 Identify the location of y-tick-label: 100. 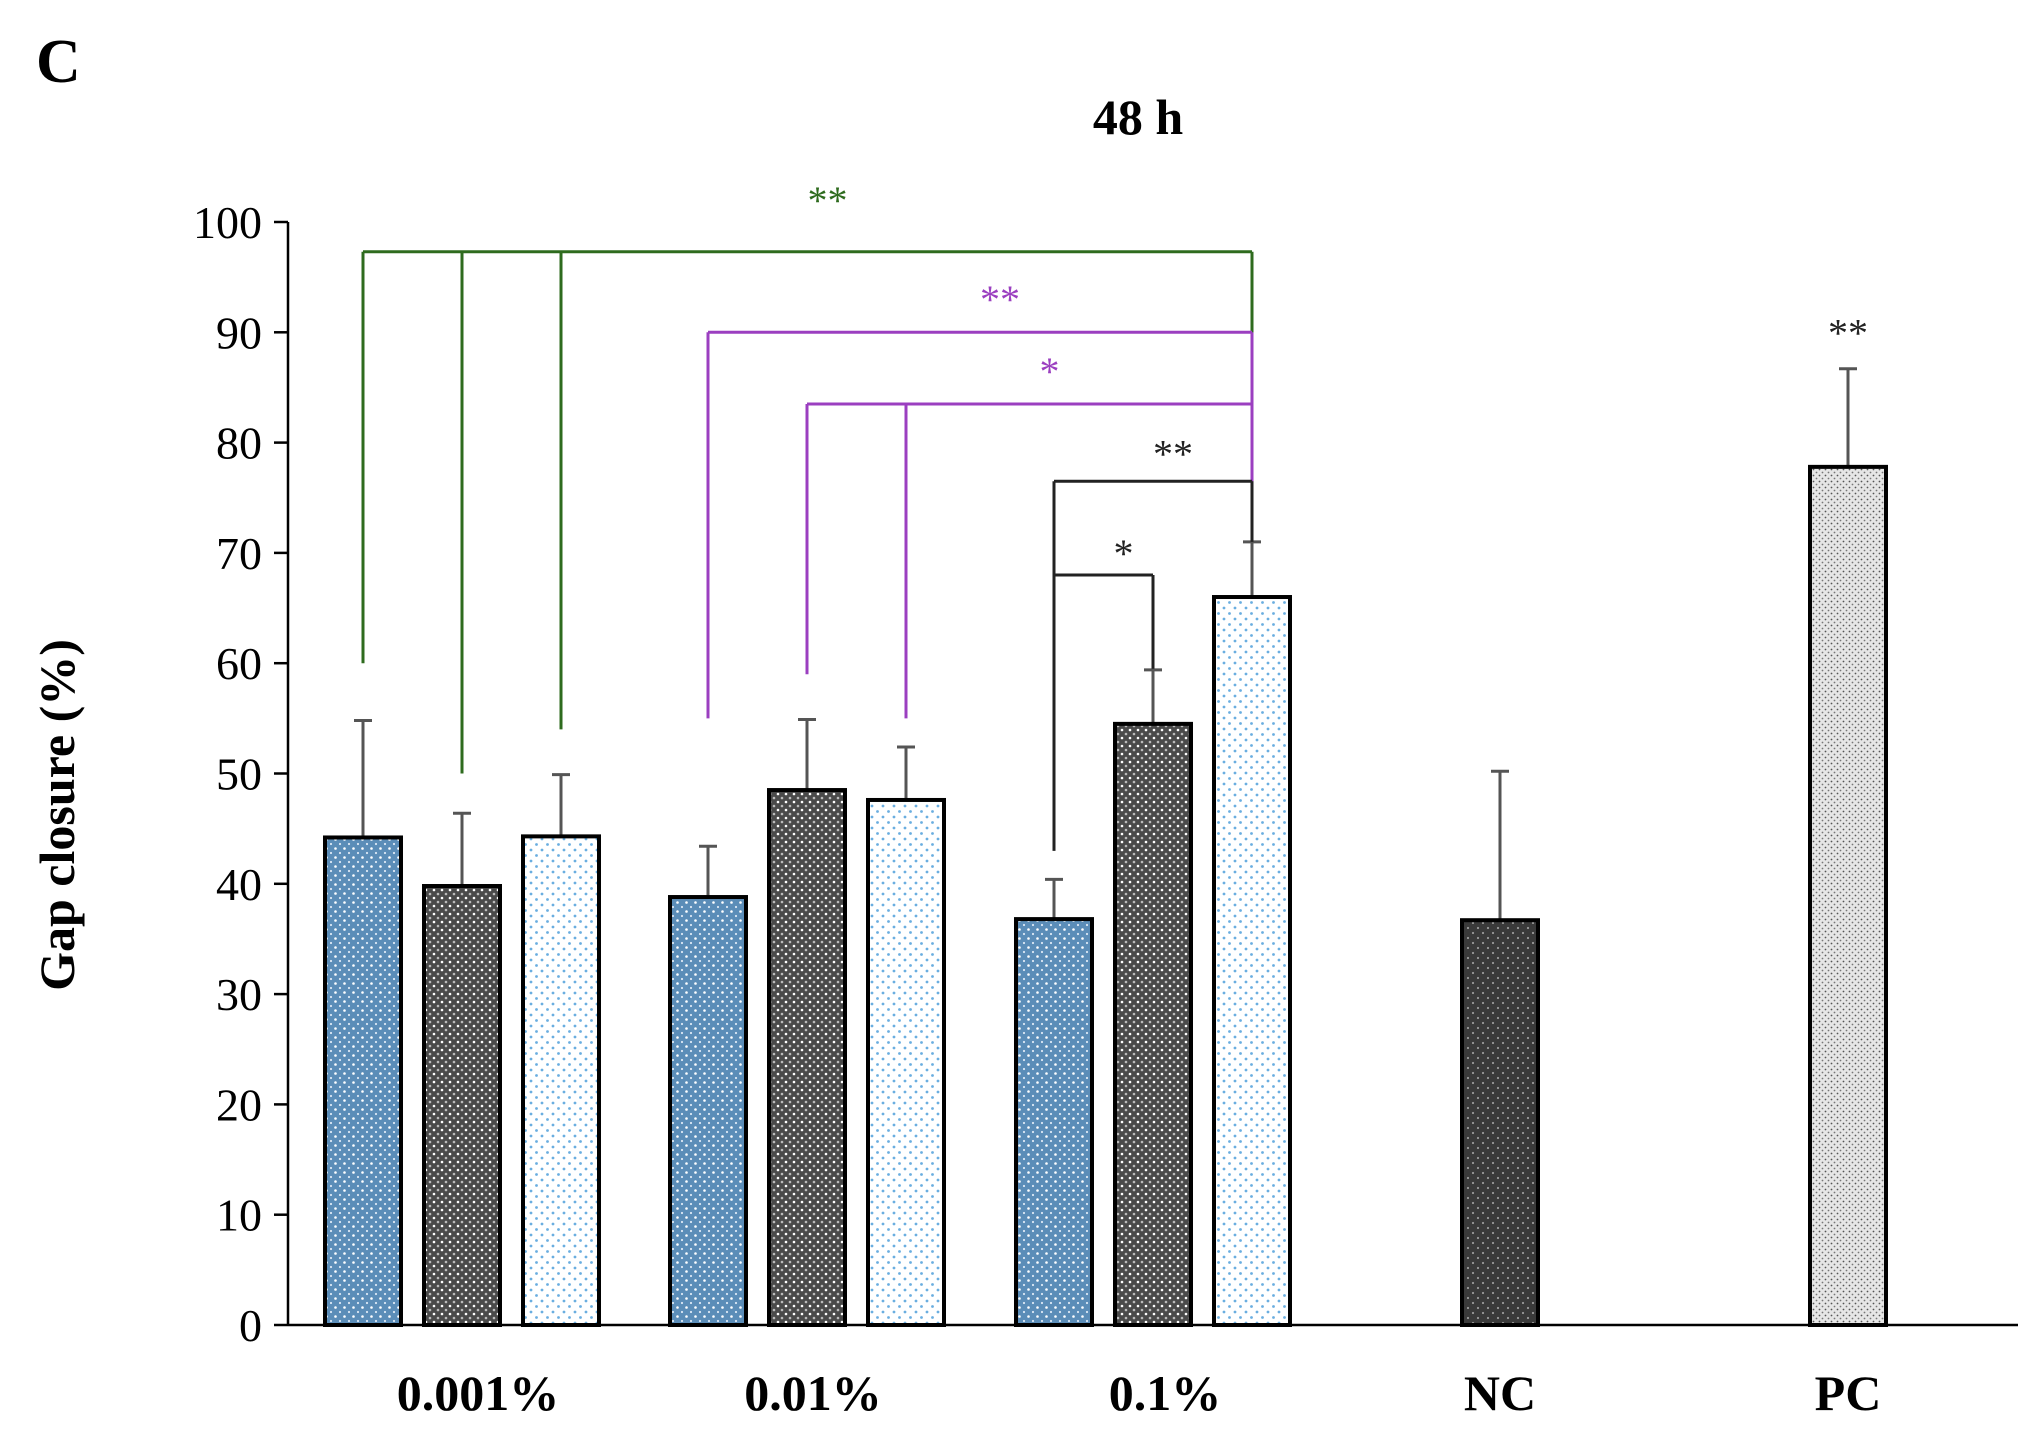
(227, 222).